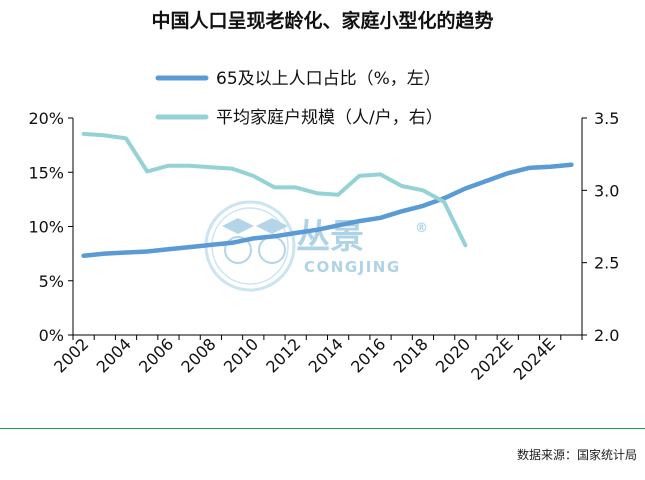 Image resolution: width=645 pixels, height=480 pixels. I want to click on x-tick-label: 2006, so click(156, 355).